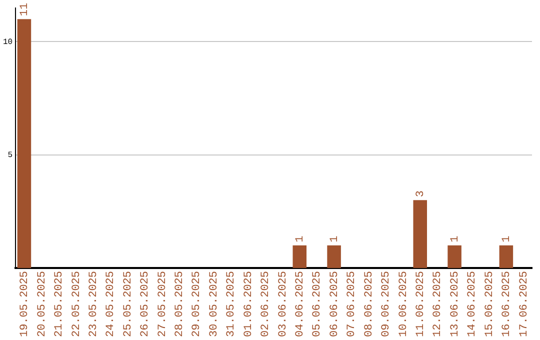  I want to click on x-tick-label: 26.05.2025, so click(146, 304).